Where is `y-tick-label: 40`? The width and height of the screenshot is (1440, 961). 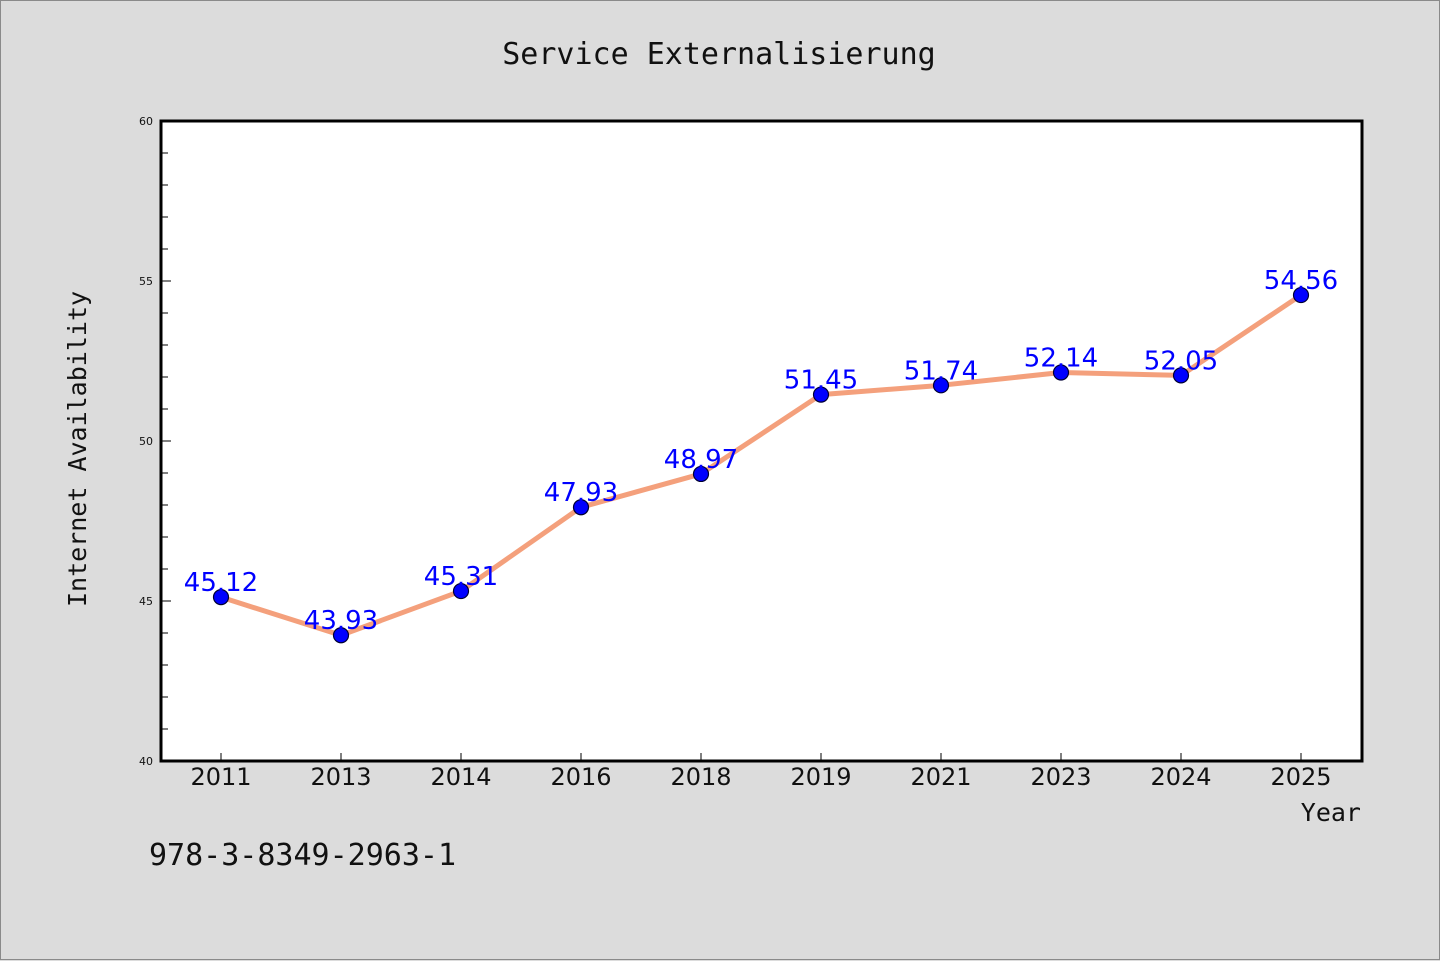
y-tick-label: 40 is located at coordinates (146, 761).